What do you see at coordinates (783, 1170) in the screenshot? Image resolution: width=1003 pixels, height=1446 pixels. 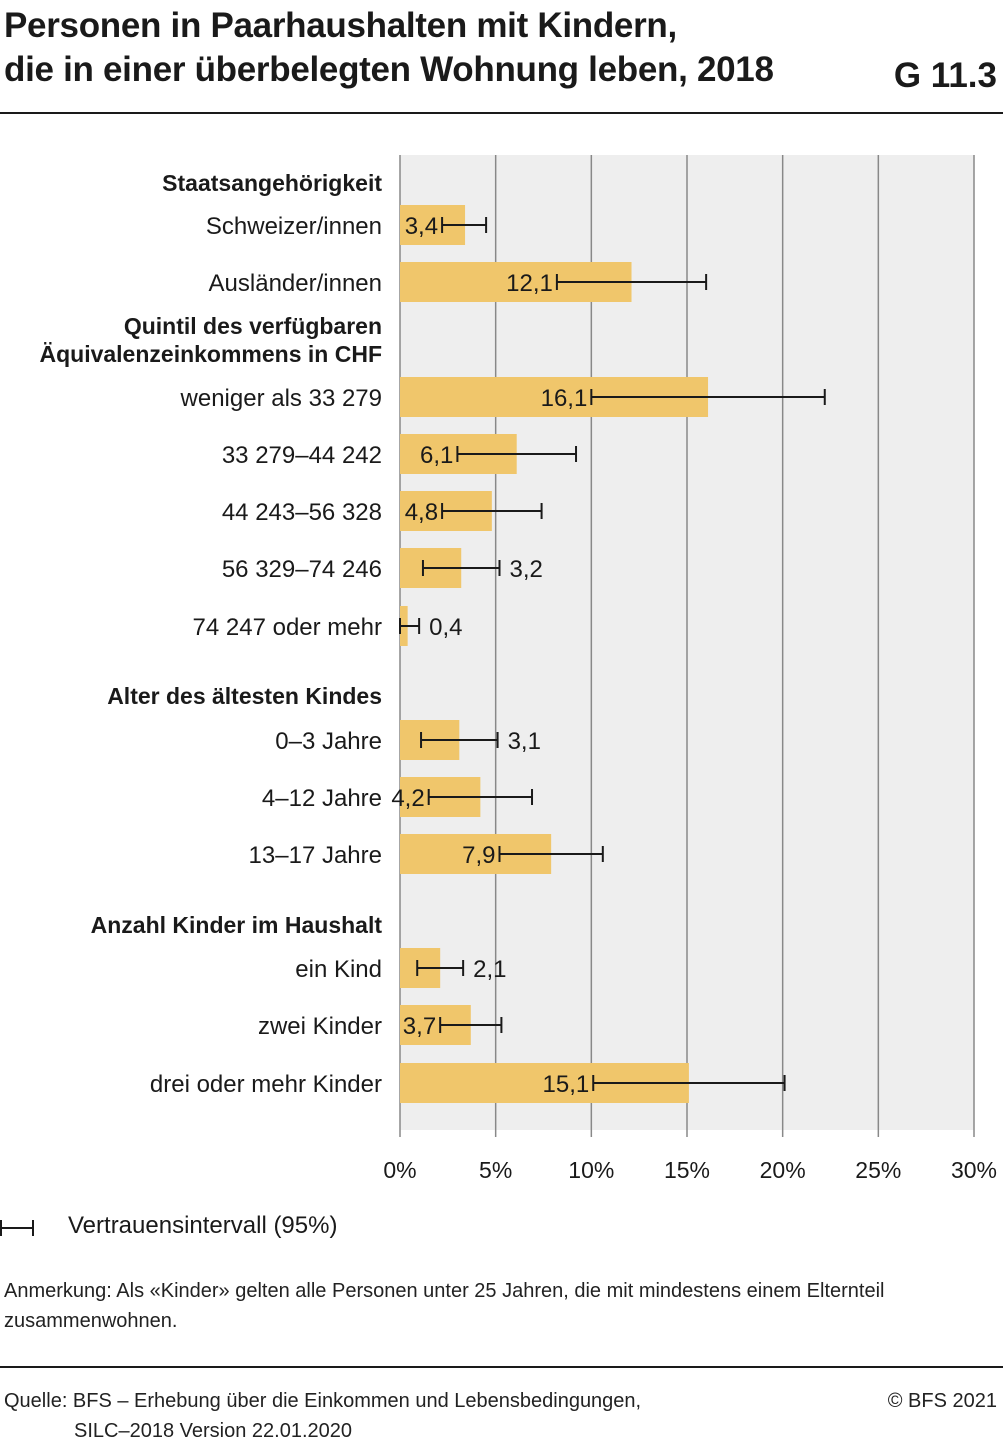 I see `x-tick-label: 20%` at bounding box center [783, 1170].